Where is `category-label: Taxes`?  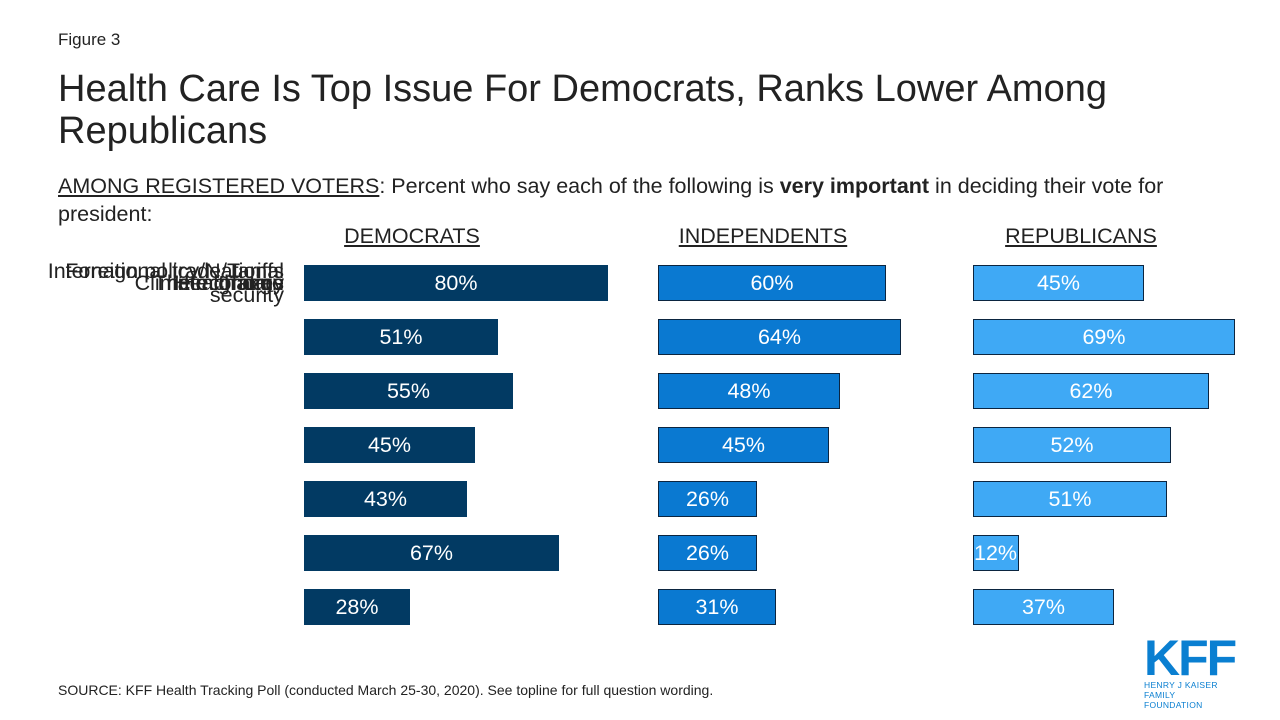 category-label: Taxes is located at coordinates (255, 283).